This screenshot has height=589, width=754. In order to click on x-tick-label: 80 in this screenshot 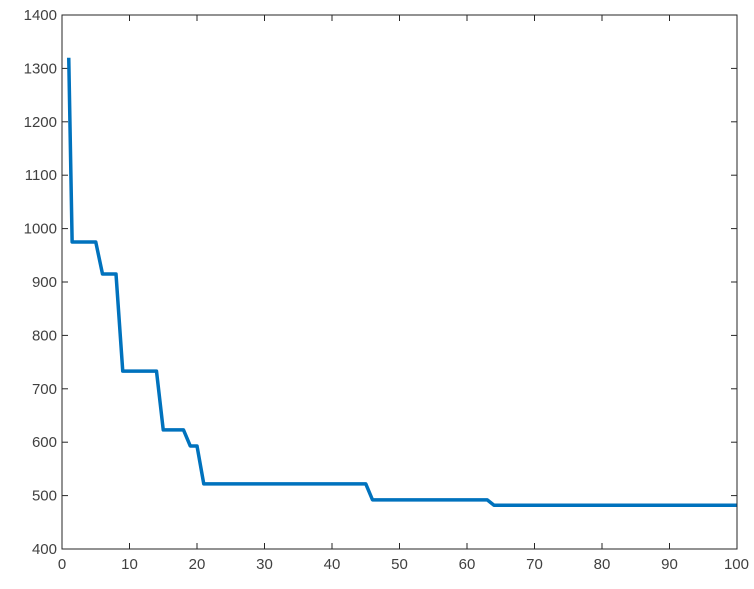, I will do `click(602, 564)`.